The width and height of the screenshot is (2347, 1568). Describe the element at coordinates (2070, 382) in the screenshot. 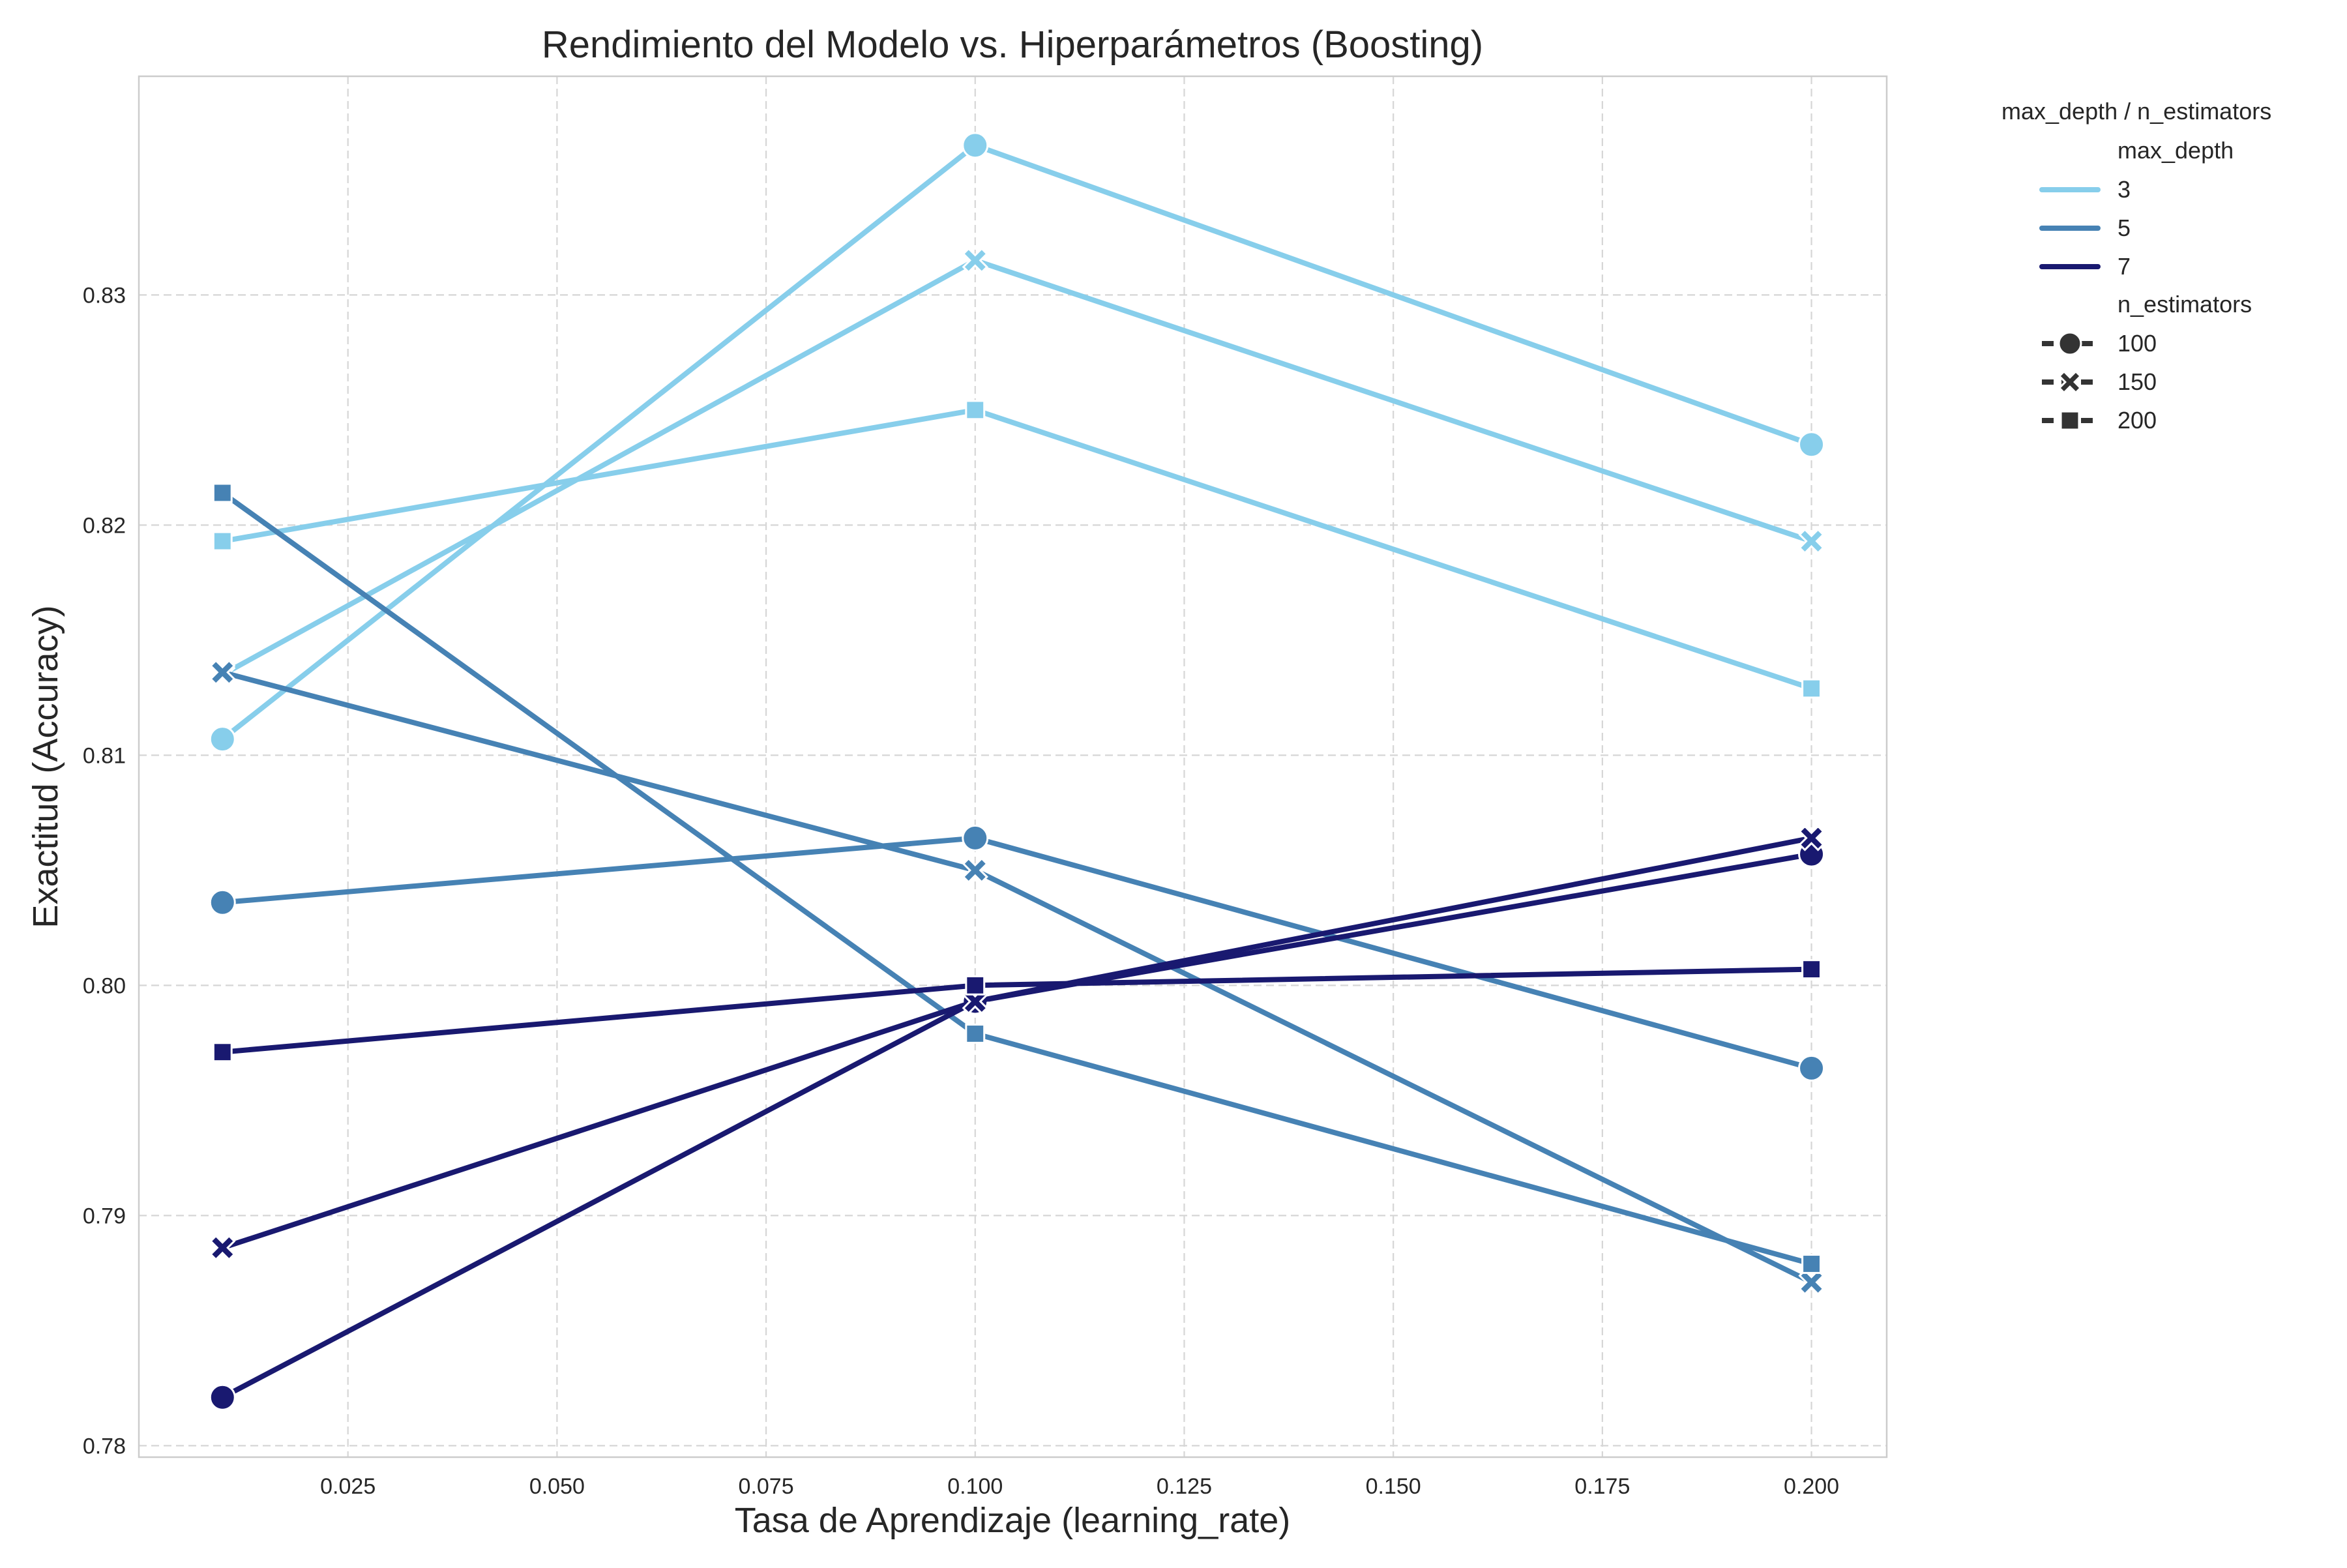

I see `legend-marker-x` at that location.